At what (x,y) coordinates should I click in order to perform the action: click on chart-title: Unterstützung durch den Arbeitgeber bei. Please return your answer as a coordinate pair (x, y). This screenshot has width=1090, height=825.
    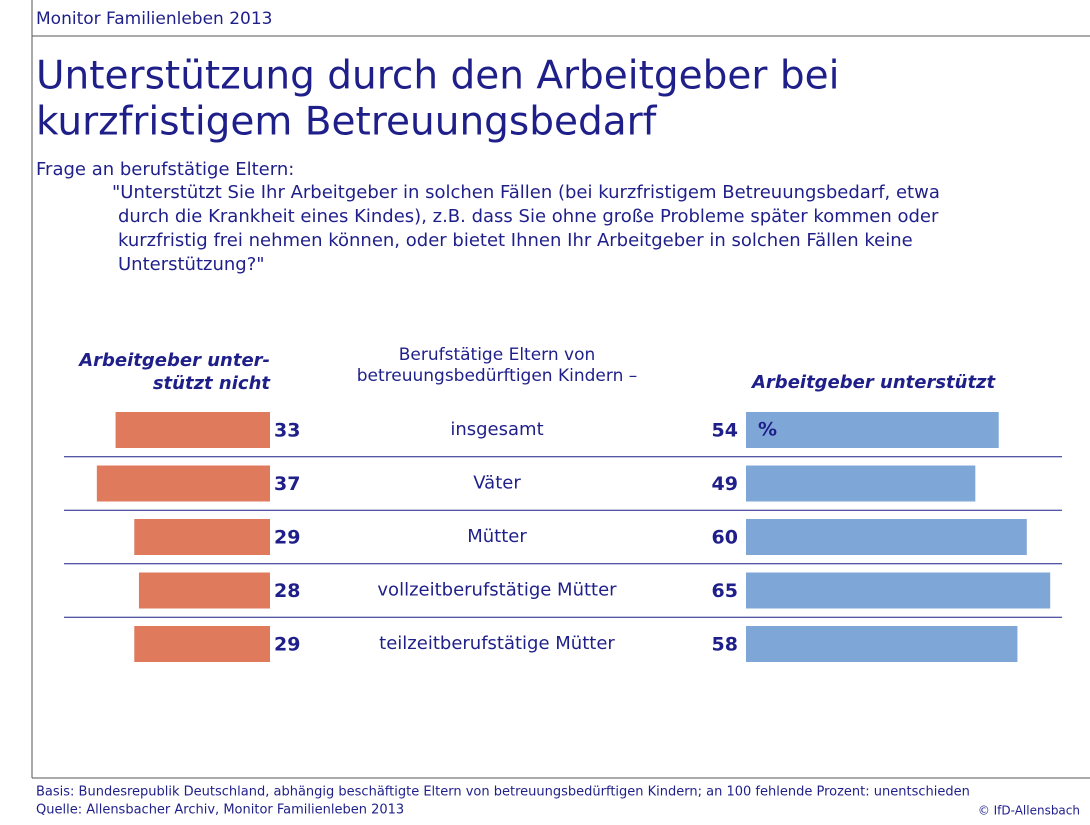
    Looking at the image, I should click on (437, 76).